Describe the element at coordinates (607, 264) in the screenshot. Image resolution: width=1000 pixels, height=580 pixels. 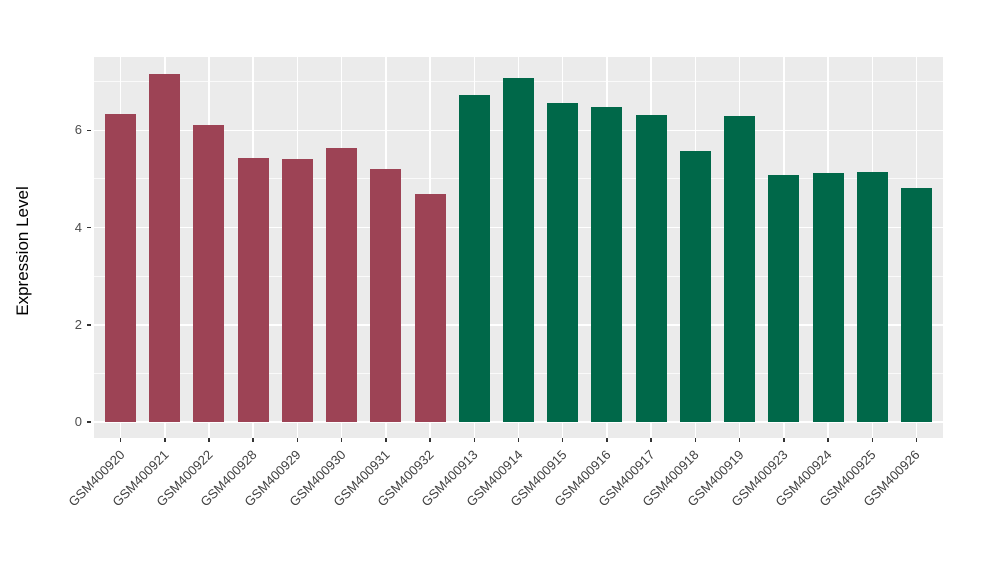
I see `bar-GSM400916` at that location.